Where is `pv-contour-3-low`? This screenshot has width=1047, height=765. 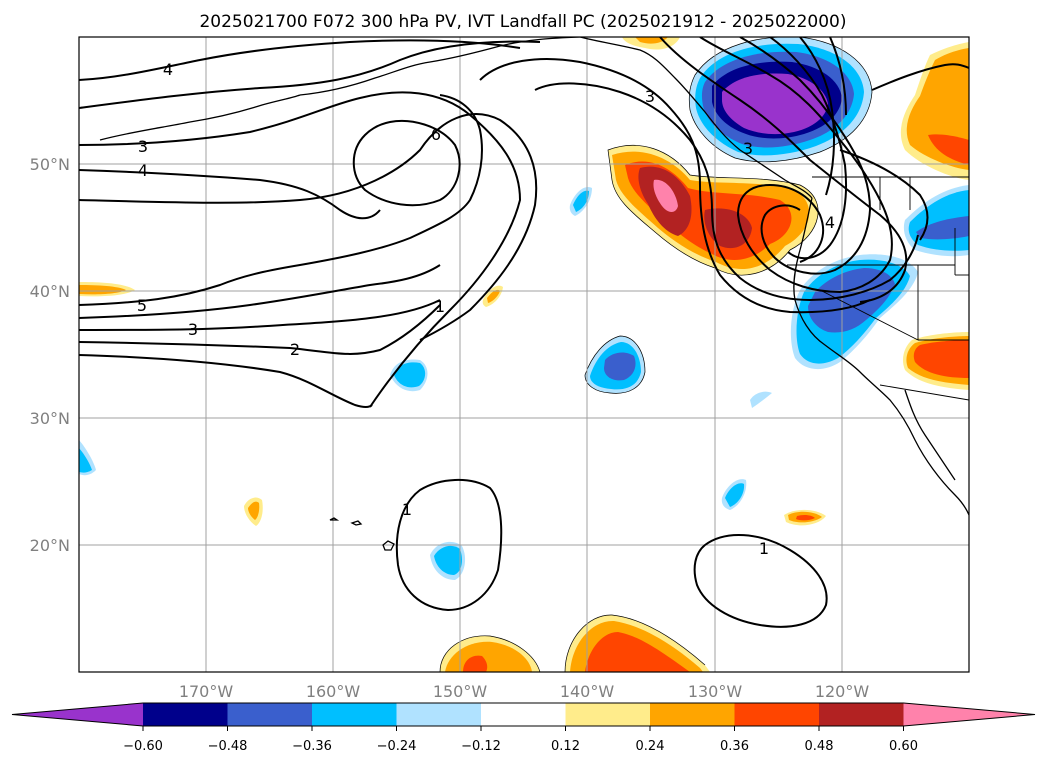 pv-contour-3-low is located at coordinates (260, 315).